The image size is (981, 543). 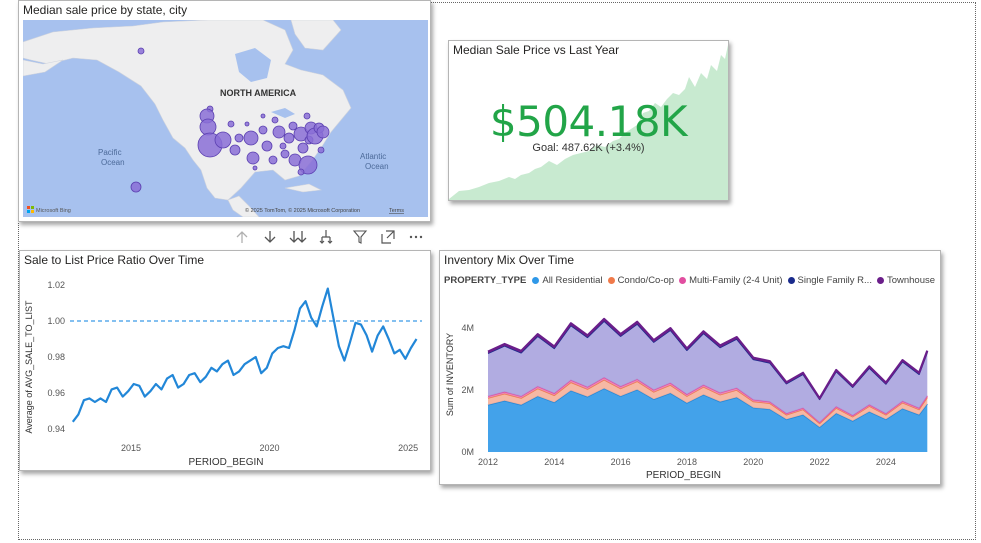 I want to click on x-tick-label: 2018, so click(x=687, y=462).